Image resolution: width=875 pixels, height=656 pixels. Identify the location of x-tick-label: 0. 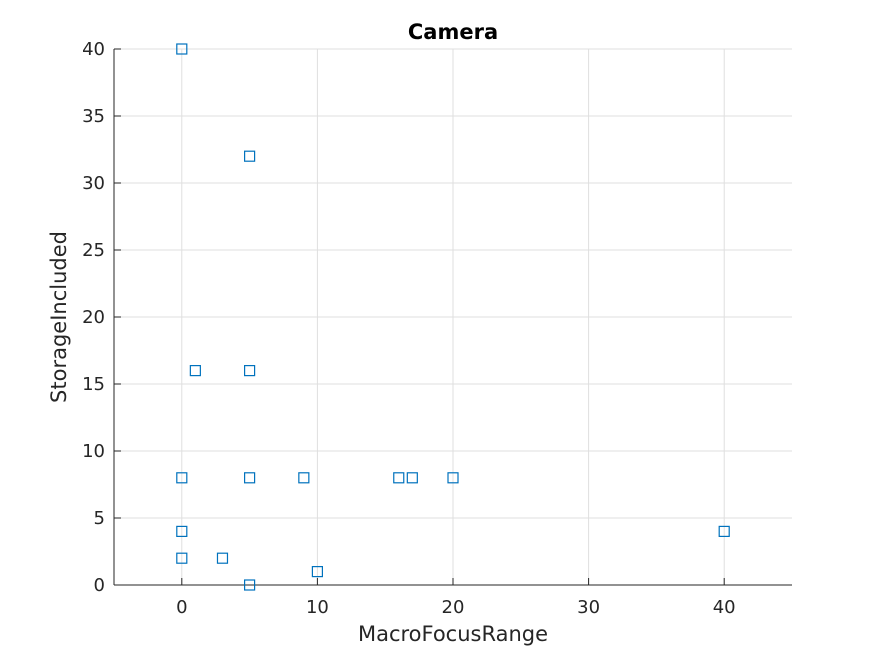
(181, 607).